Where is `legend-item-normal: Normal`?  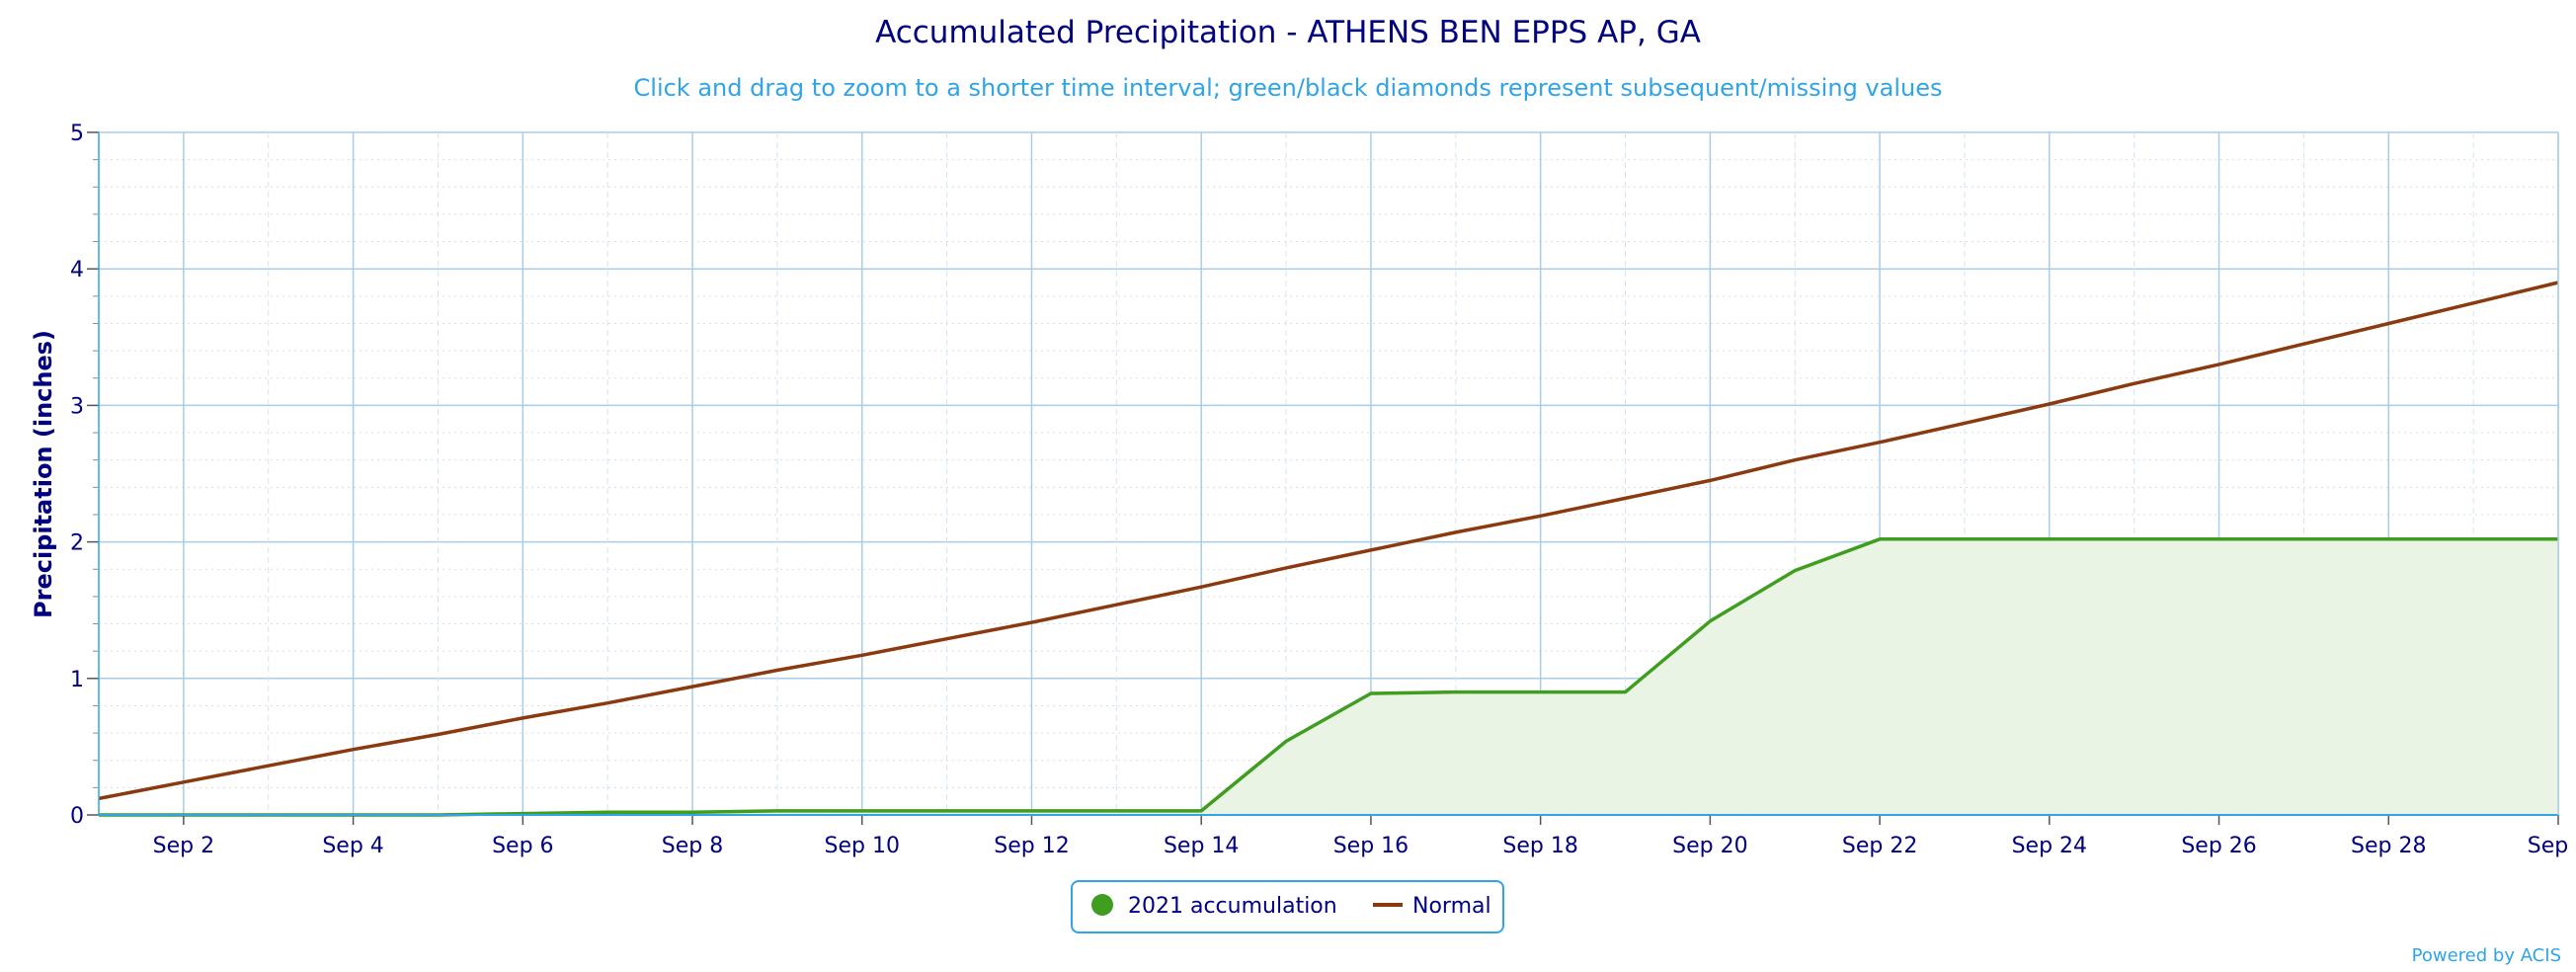
legend-item-normal: Normal is located at coordinates (1432, 907).